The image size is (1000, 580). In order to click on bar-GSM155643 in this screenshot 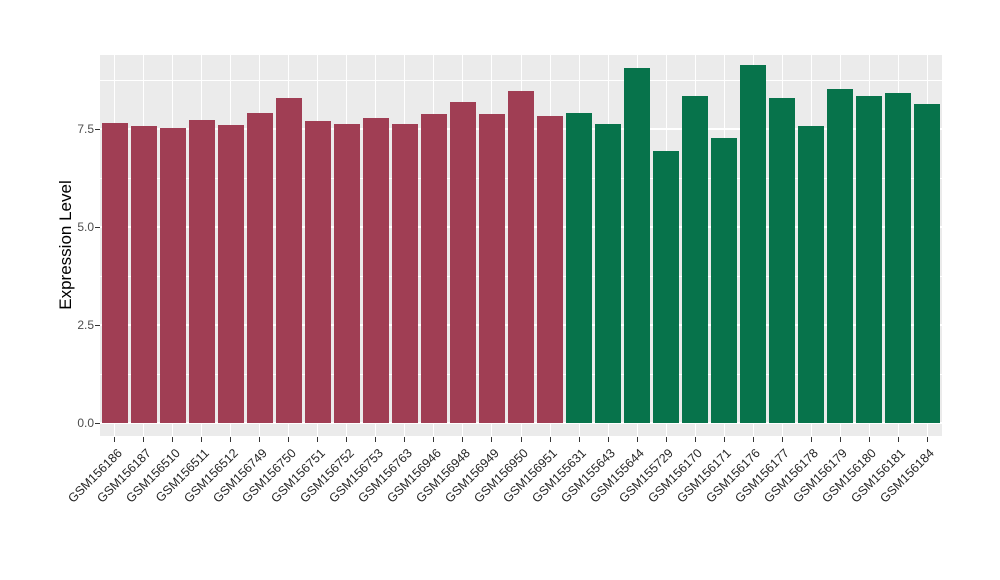, I will do `click(608, 273)`.